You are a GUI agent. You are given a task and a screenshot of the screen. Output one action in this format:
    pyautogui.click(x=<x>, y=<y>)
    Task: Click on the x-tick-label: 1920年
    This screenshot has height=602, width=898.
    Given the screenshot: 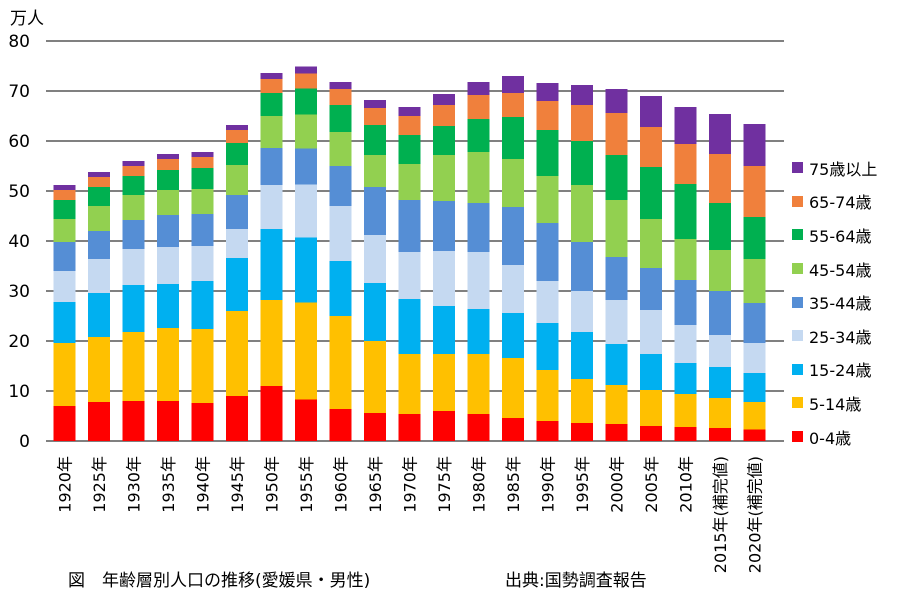 What is the action you would take?
    pyautogui.click(x=65, y=484)
    